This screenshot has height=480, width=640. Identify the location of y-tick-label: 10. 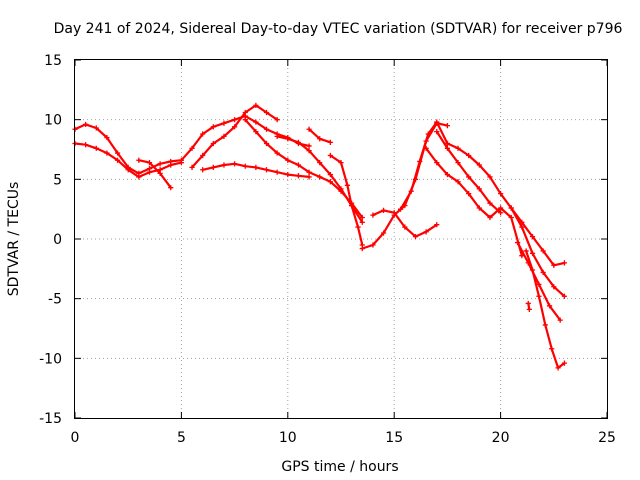
(53, 121).